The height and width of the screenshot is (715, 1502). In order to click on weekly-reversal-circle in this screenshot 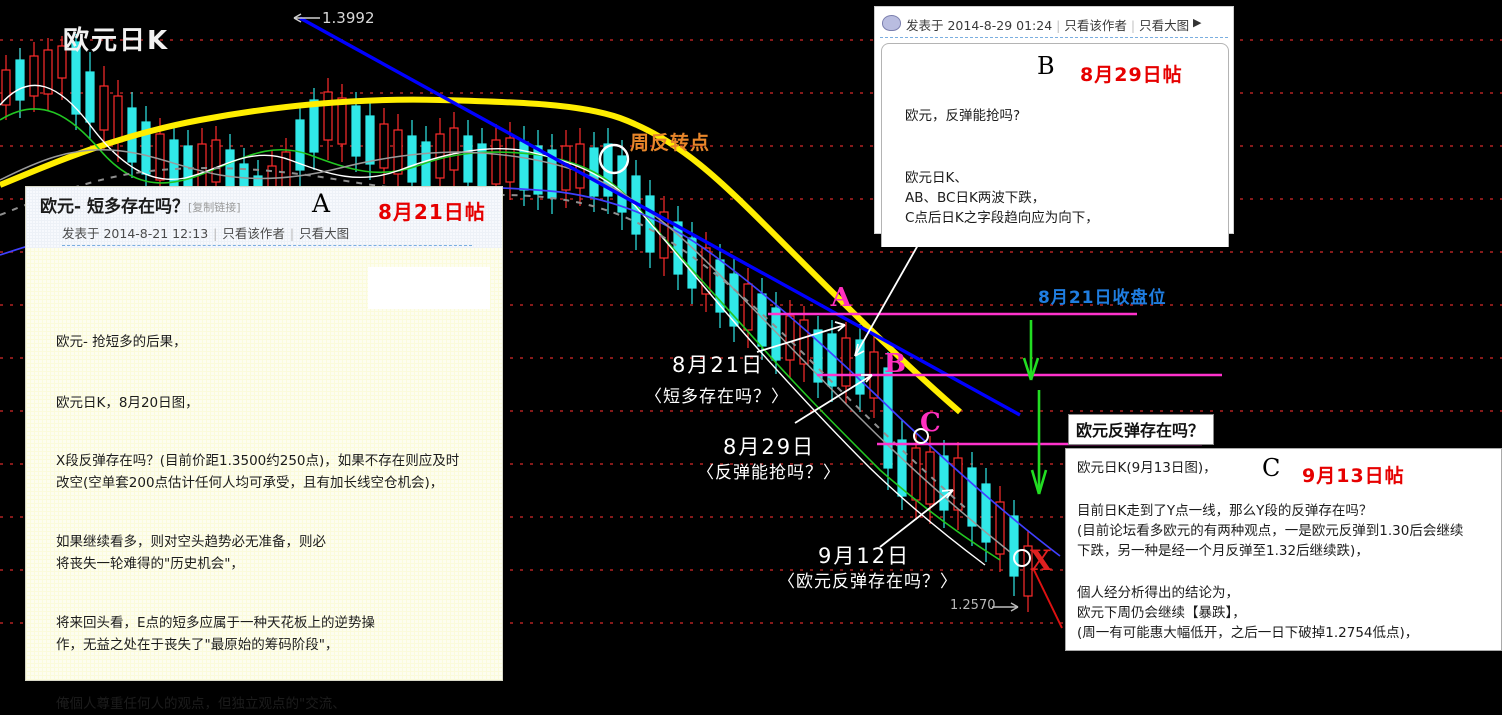, I will do `click(614, 159)`.